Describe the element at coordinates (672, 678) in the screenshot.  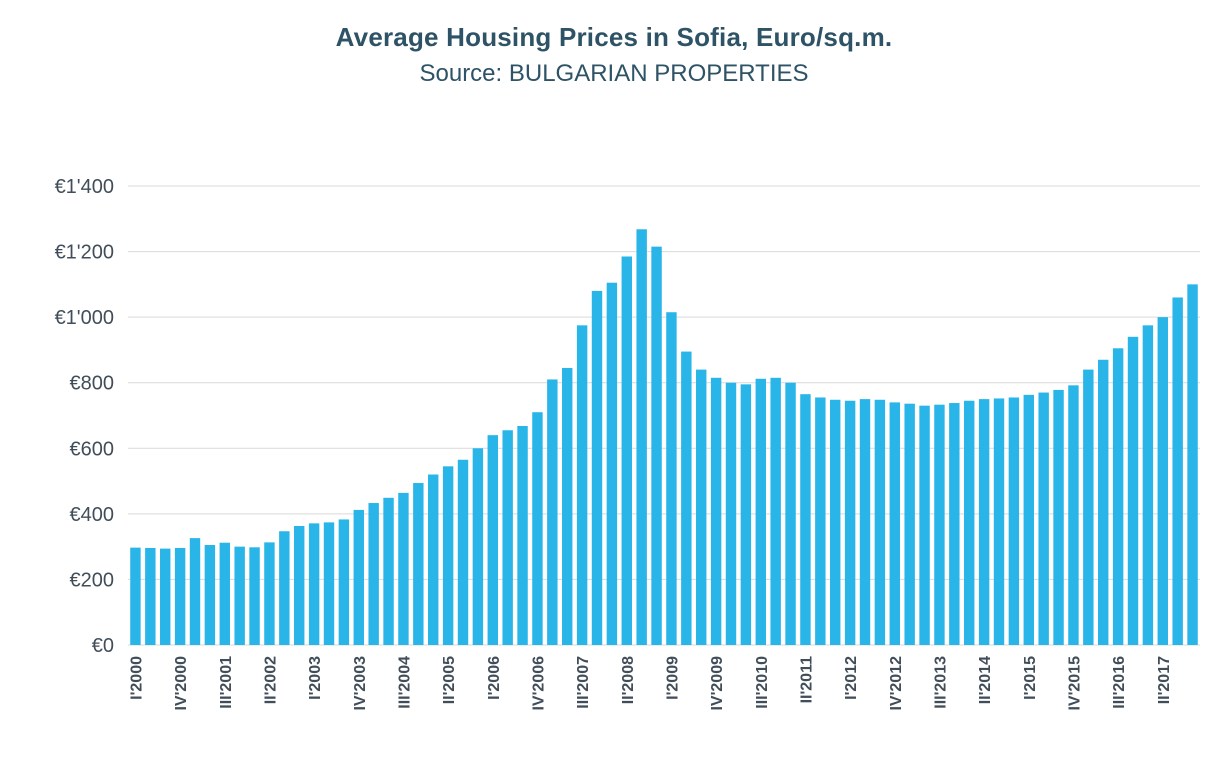
I see `x-axis-tick-label: I'2009` at that location.